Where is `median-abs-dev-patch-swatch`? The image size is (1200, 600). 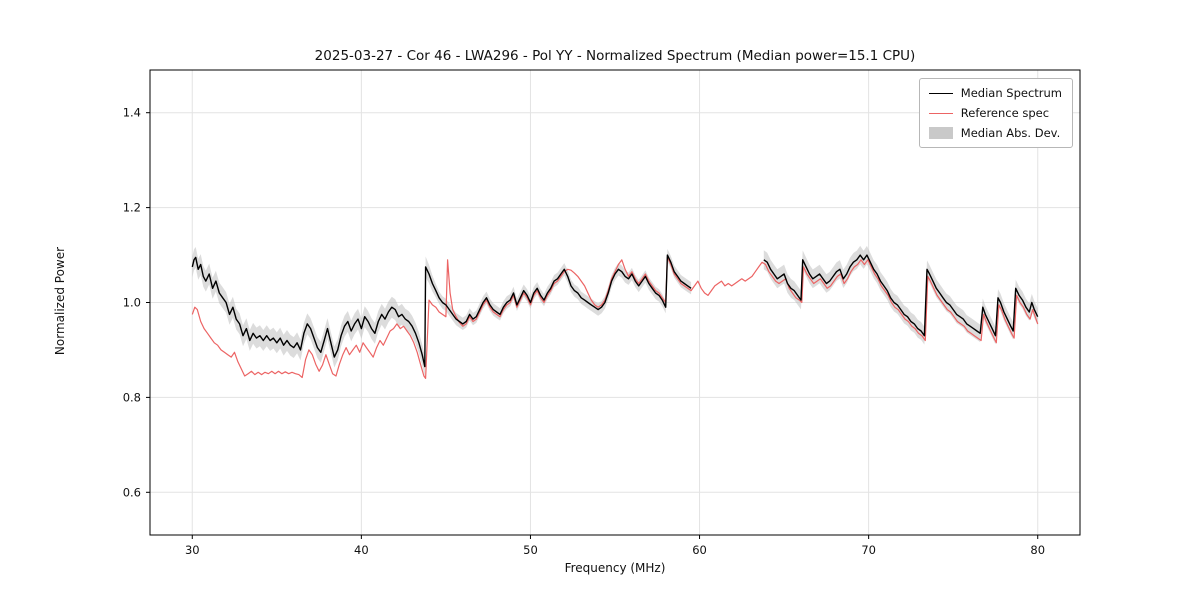
median-abs-dev-patch-swatch is located at coordinates (940, 133).